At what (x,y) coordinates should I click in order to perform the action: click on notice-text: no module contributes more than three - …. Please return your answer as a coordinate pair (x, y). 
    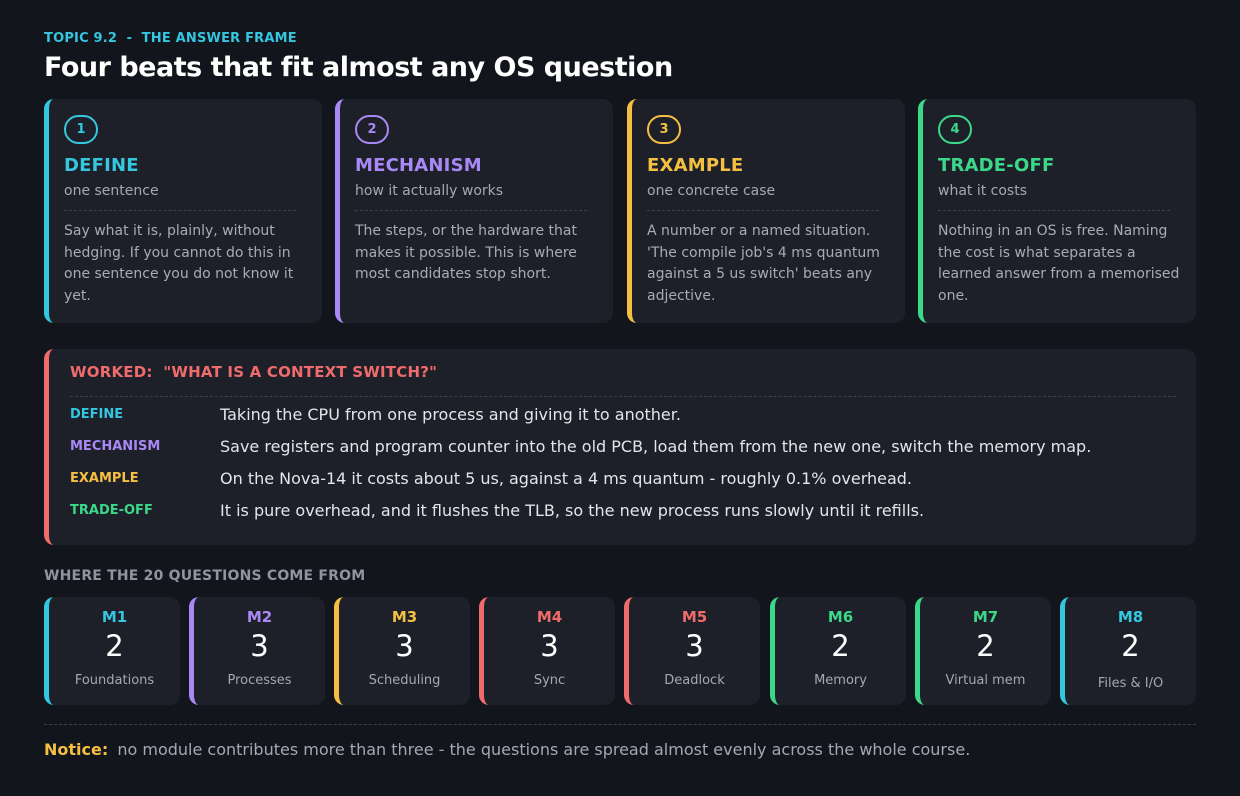
    Looking at the image, I should click on (544, 749).